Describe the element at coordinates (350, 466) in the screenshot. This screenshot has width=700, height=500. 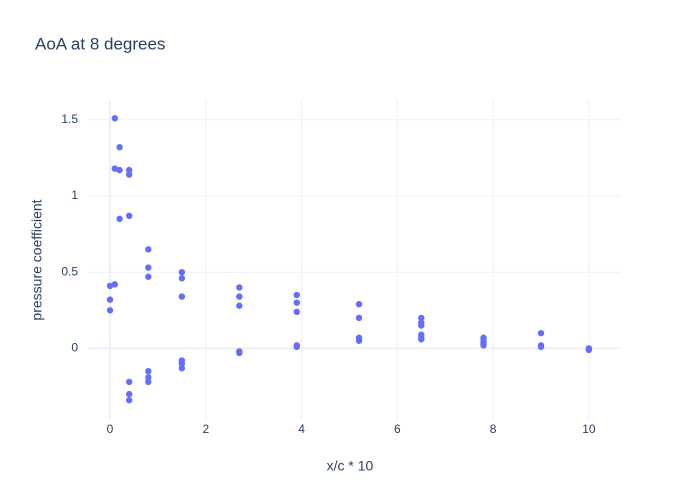
I see `x-axis-label: x/c * 10` at that location.